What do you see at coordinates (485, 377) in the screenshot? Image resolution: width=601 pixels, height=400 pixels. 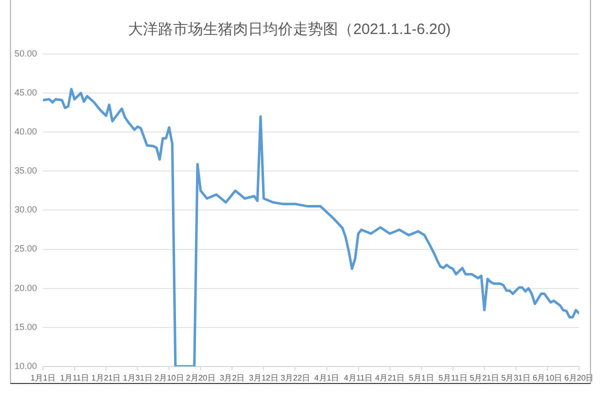 I see `x-tick-label: 5月21日` at bounding box center [485, 377].